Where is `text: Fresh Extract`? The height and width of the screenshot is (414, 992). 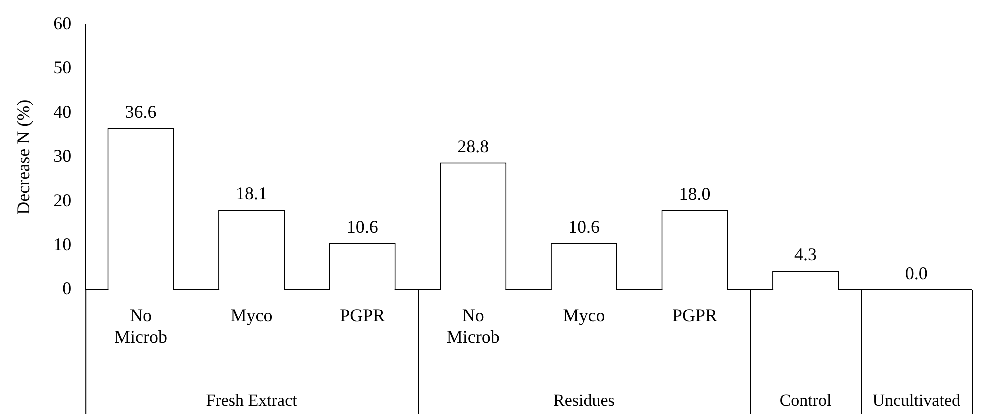
text: Fresh Extract is located at coordinates (252, 400).